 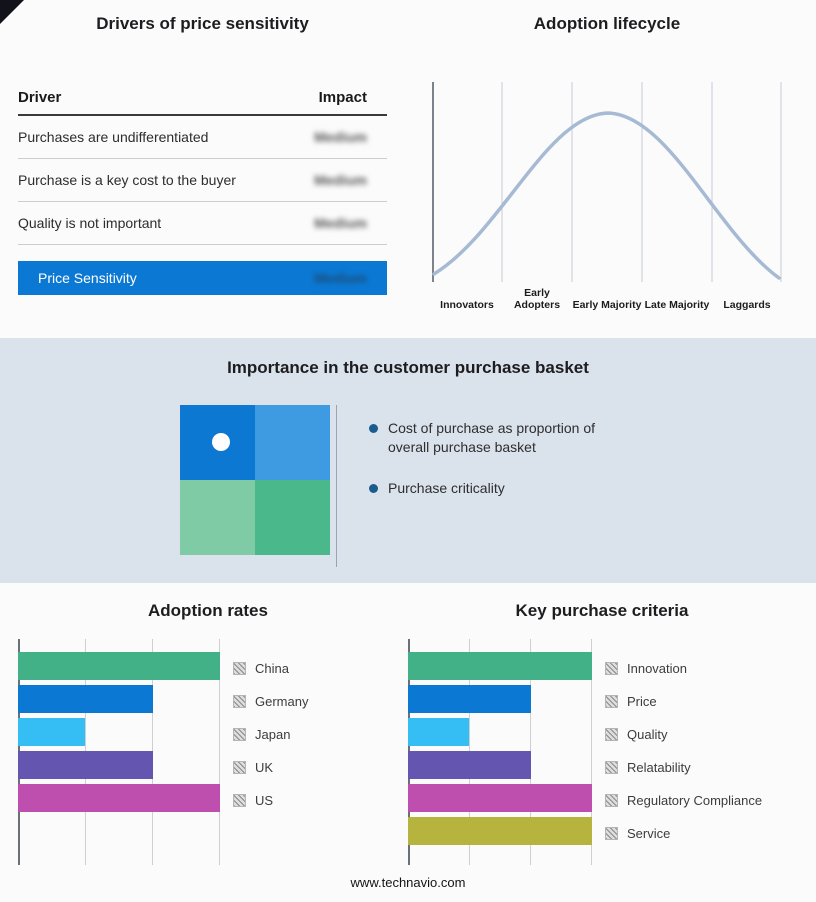 What do you see at coordinates (602, 610) in the screenshot?
I see `key-purchase-criteria-title: Key purchase criteria` at bounding box center [602, 610].